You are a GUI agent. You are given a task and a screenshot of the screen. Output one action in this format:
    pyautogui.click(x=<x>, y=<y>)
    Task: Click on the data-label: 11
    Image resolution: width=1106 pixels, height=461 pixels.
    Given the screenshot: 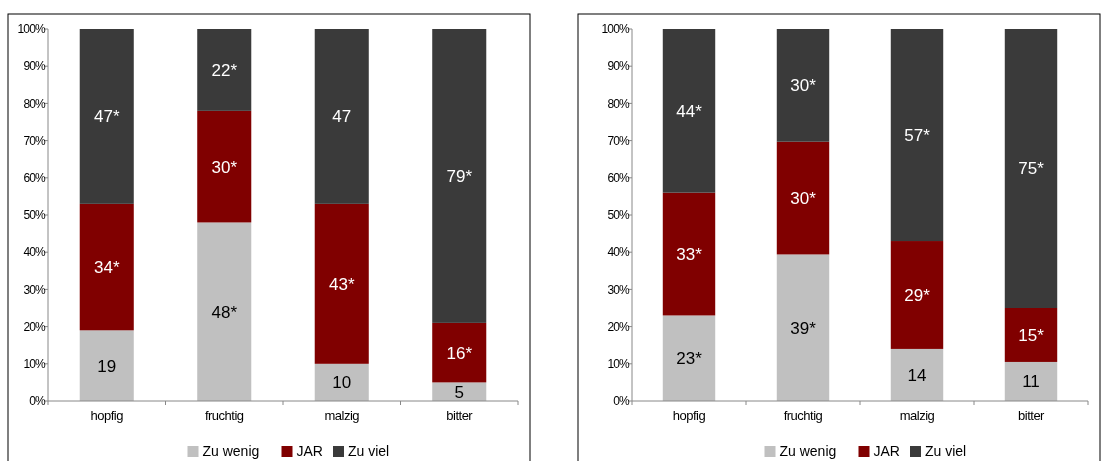 What is the action you would take?
    pyautogui.click(x=1031, y=382)
    